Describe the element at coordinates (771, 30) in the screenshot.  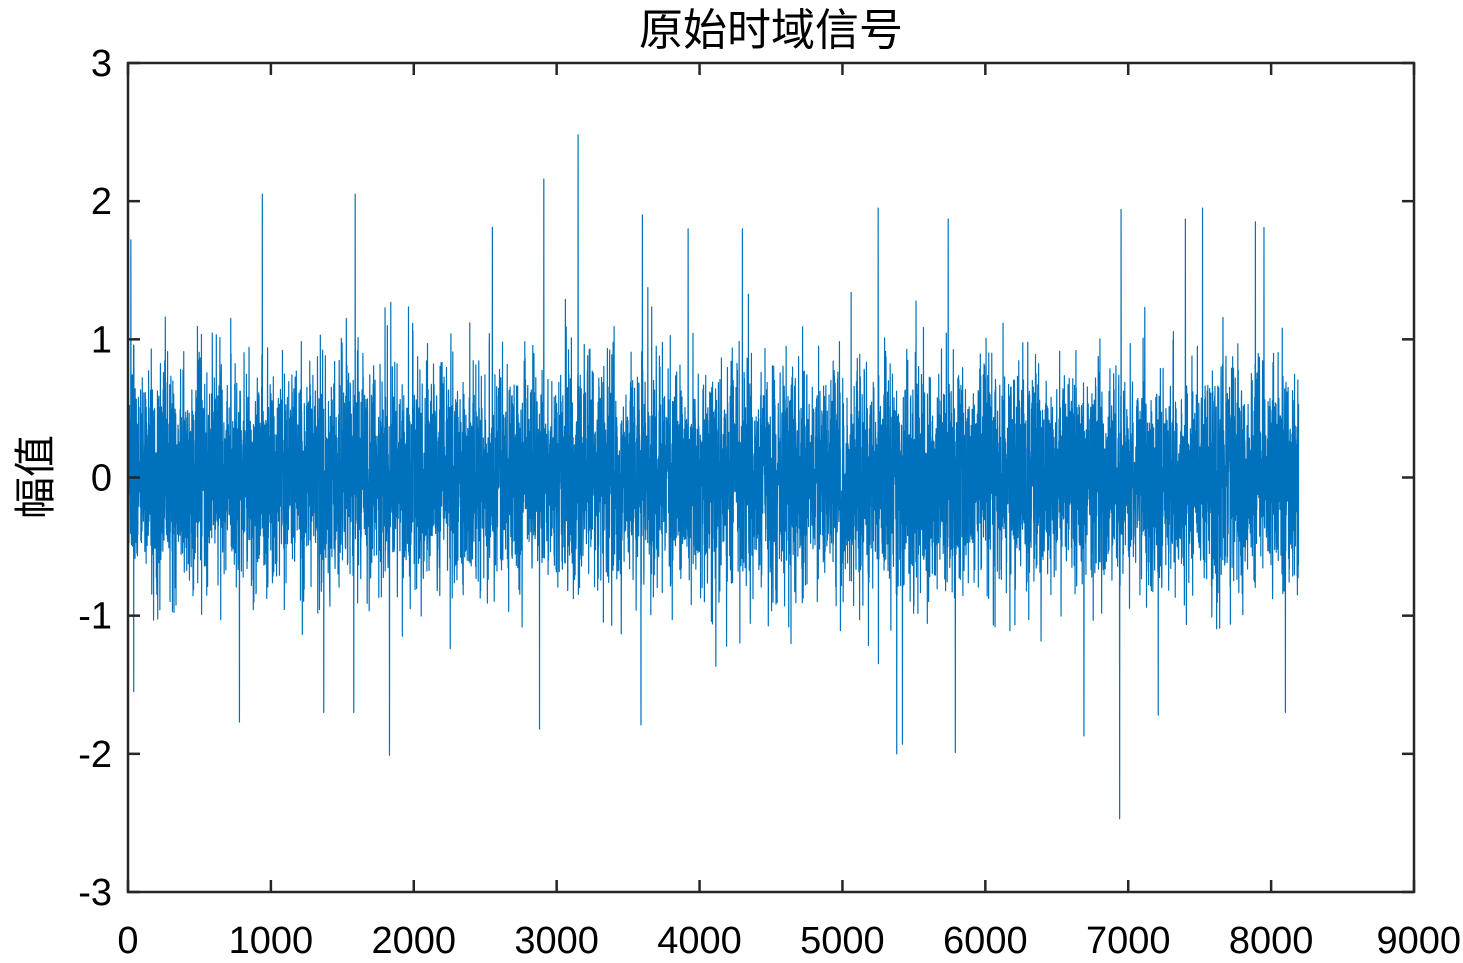
I see `chart-title: 原始时域信号` at that location.